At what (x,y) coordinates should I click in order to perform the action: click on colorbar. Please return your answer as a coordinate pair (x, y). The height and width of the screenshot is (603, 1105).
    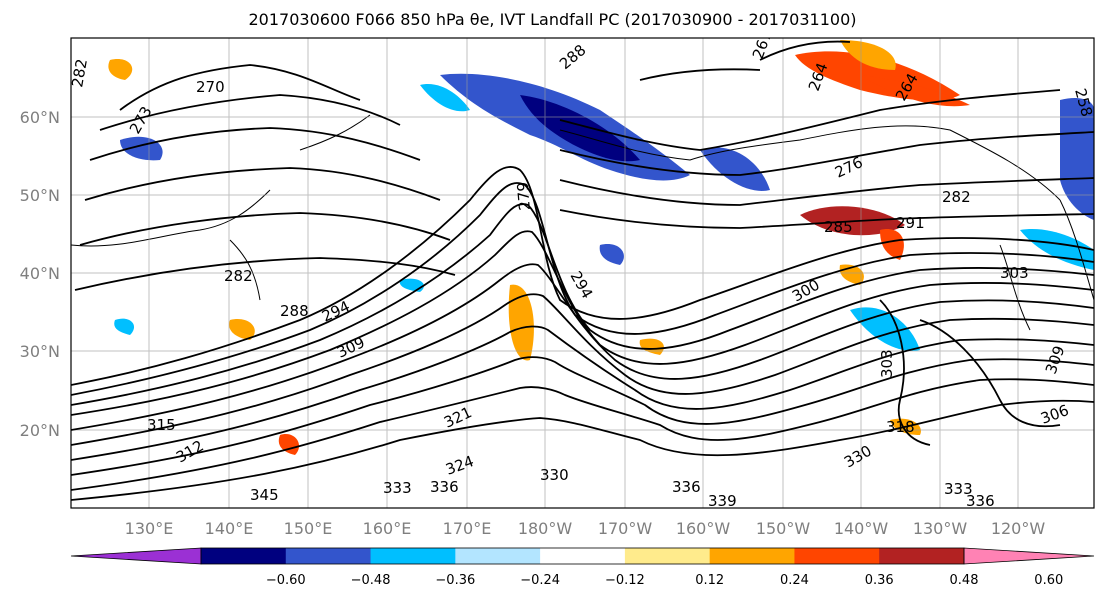
    Looking at the image, I should click on (582, 556).